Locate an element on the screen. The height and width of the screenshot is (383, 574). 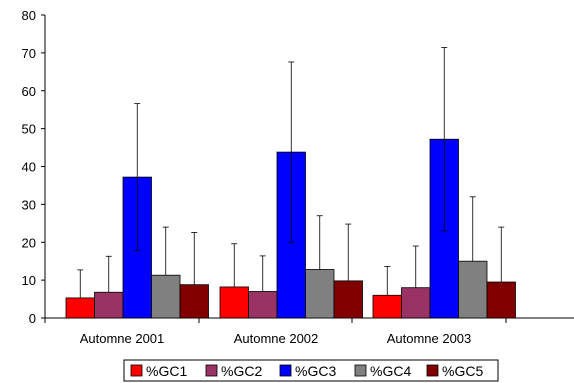
legend-label: %GC1 is located at coordinates (166, 371).